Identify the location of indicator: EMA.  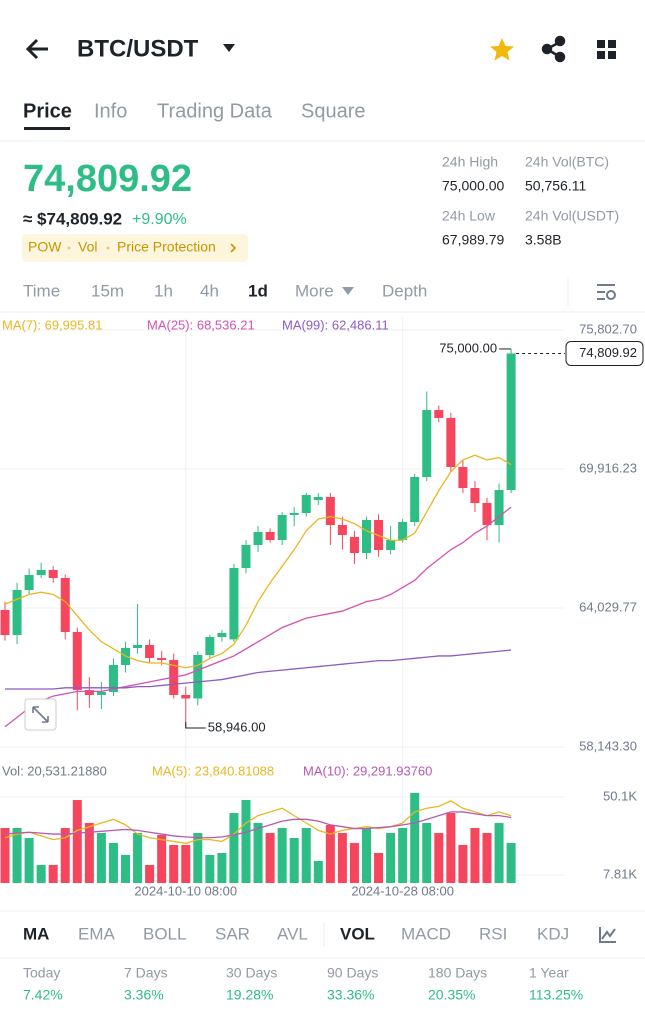
(97, 933).